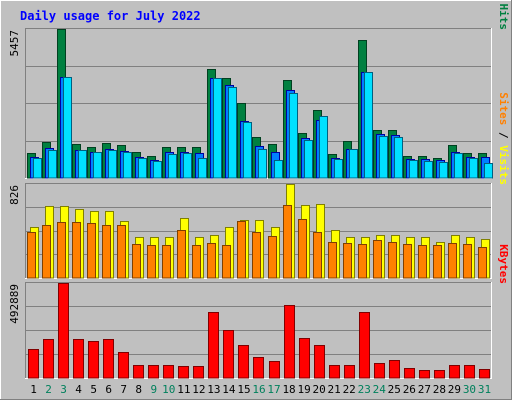  Describe the element at coordinates (48, 389) in the screenshot. I see `x-tick-label: 2` at that location.